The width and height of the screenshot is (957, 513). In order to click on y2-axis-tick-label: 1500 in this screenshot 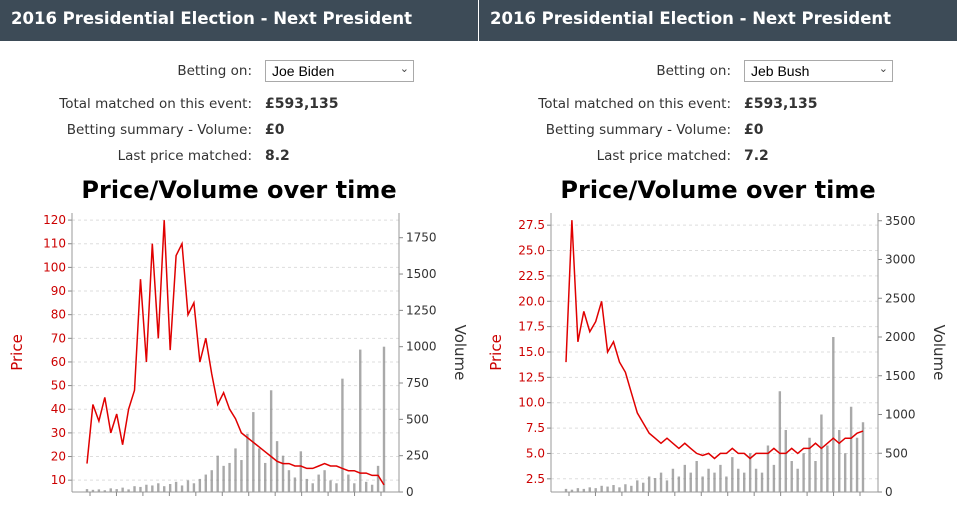, I will do `click(900, 376)`.